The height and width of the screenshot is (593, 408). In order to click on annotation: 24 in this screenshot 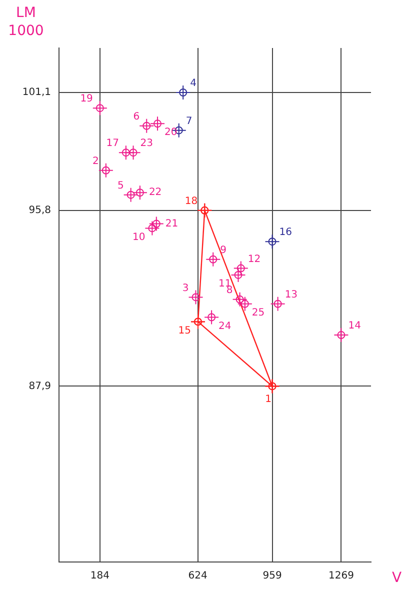, I will do `click(225, 326)`.